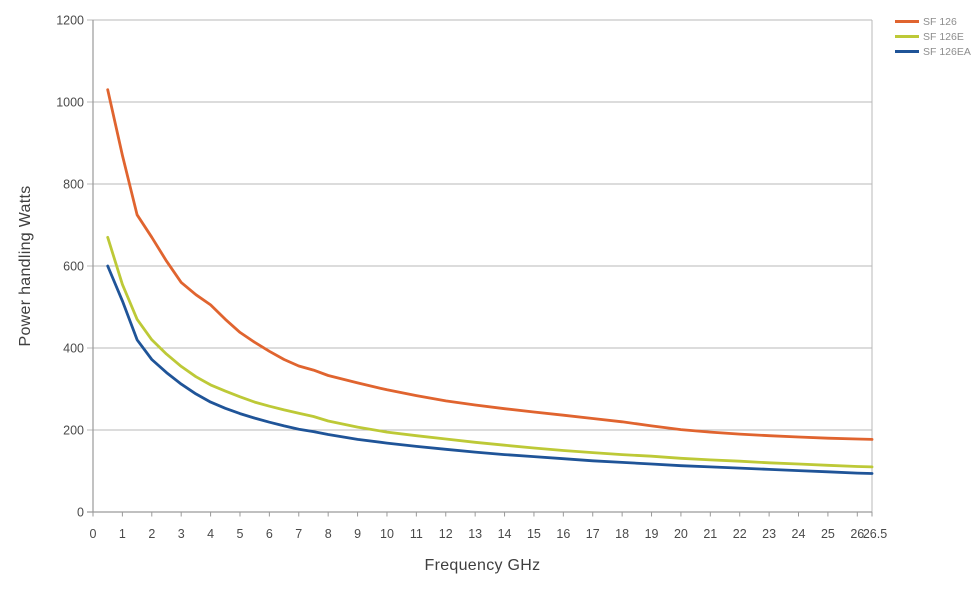 Image resolution: width=980 pixels, height=591 pixels. I want to click on x-tick-label-23: 23, so click(769, 534).